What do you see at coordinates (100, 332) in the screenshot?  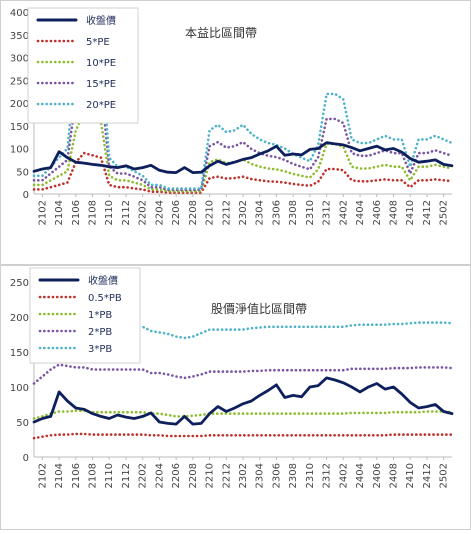 I see `legend-label: 2*PB` at bounding box center [100, 332].